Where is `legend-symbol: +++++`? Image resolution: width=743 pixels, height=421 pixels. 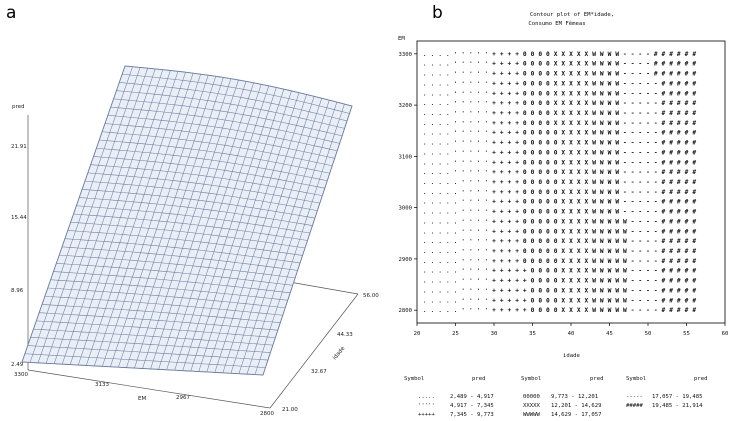 legend-symbol: +++++ is located at coordinates (426, 415).